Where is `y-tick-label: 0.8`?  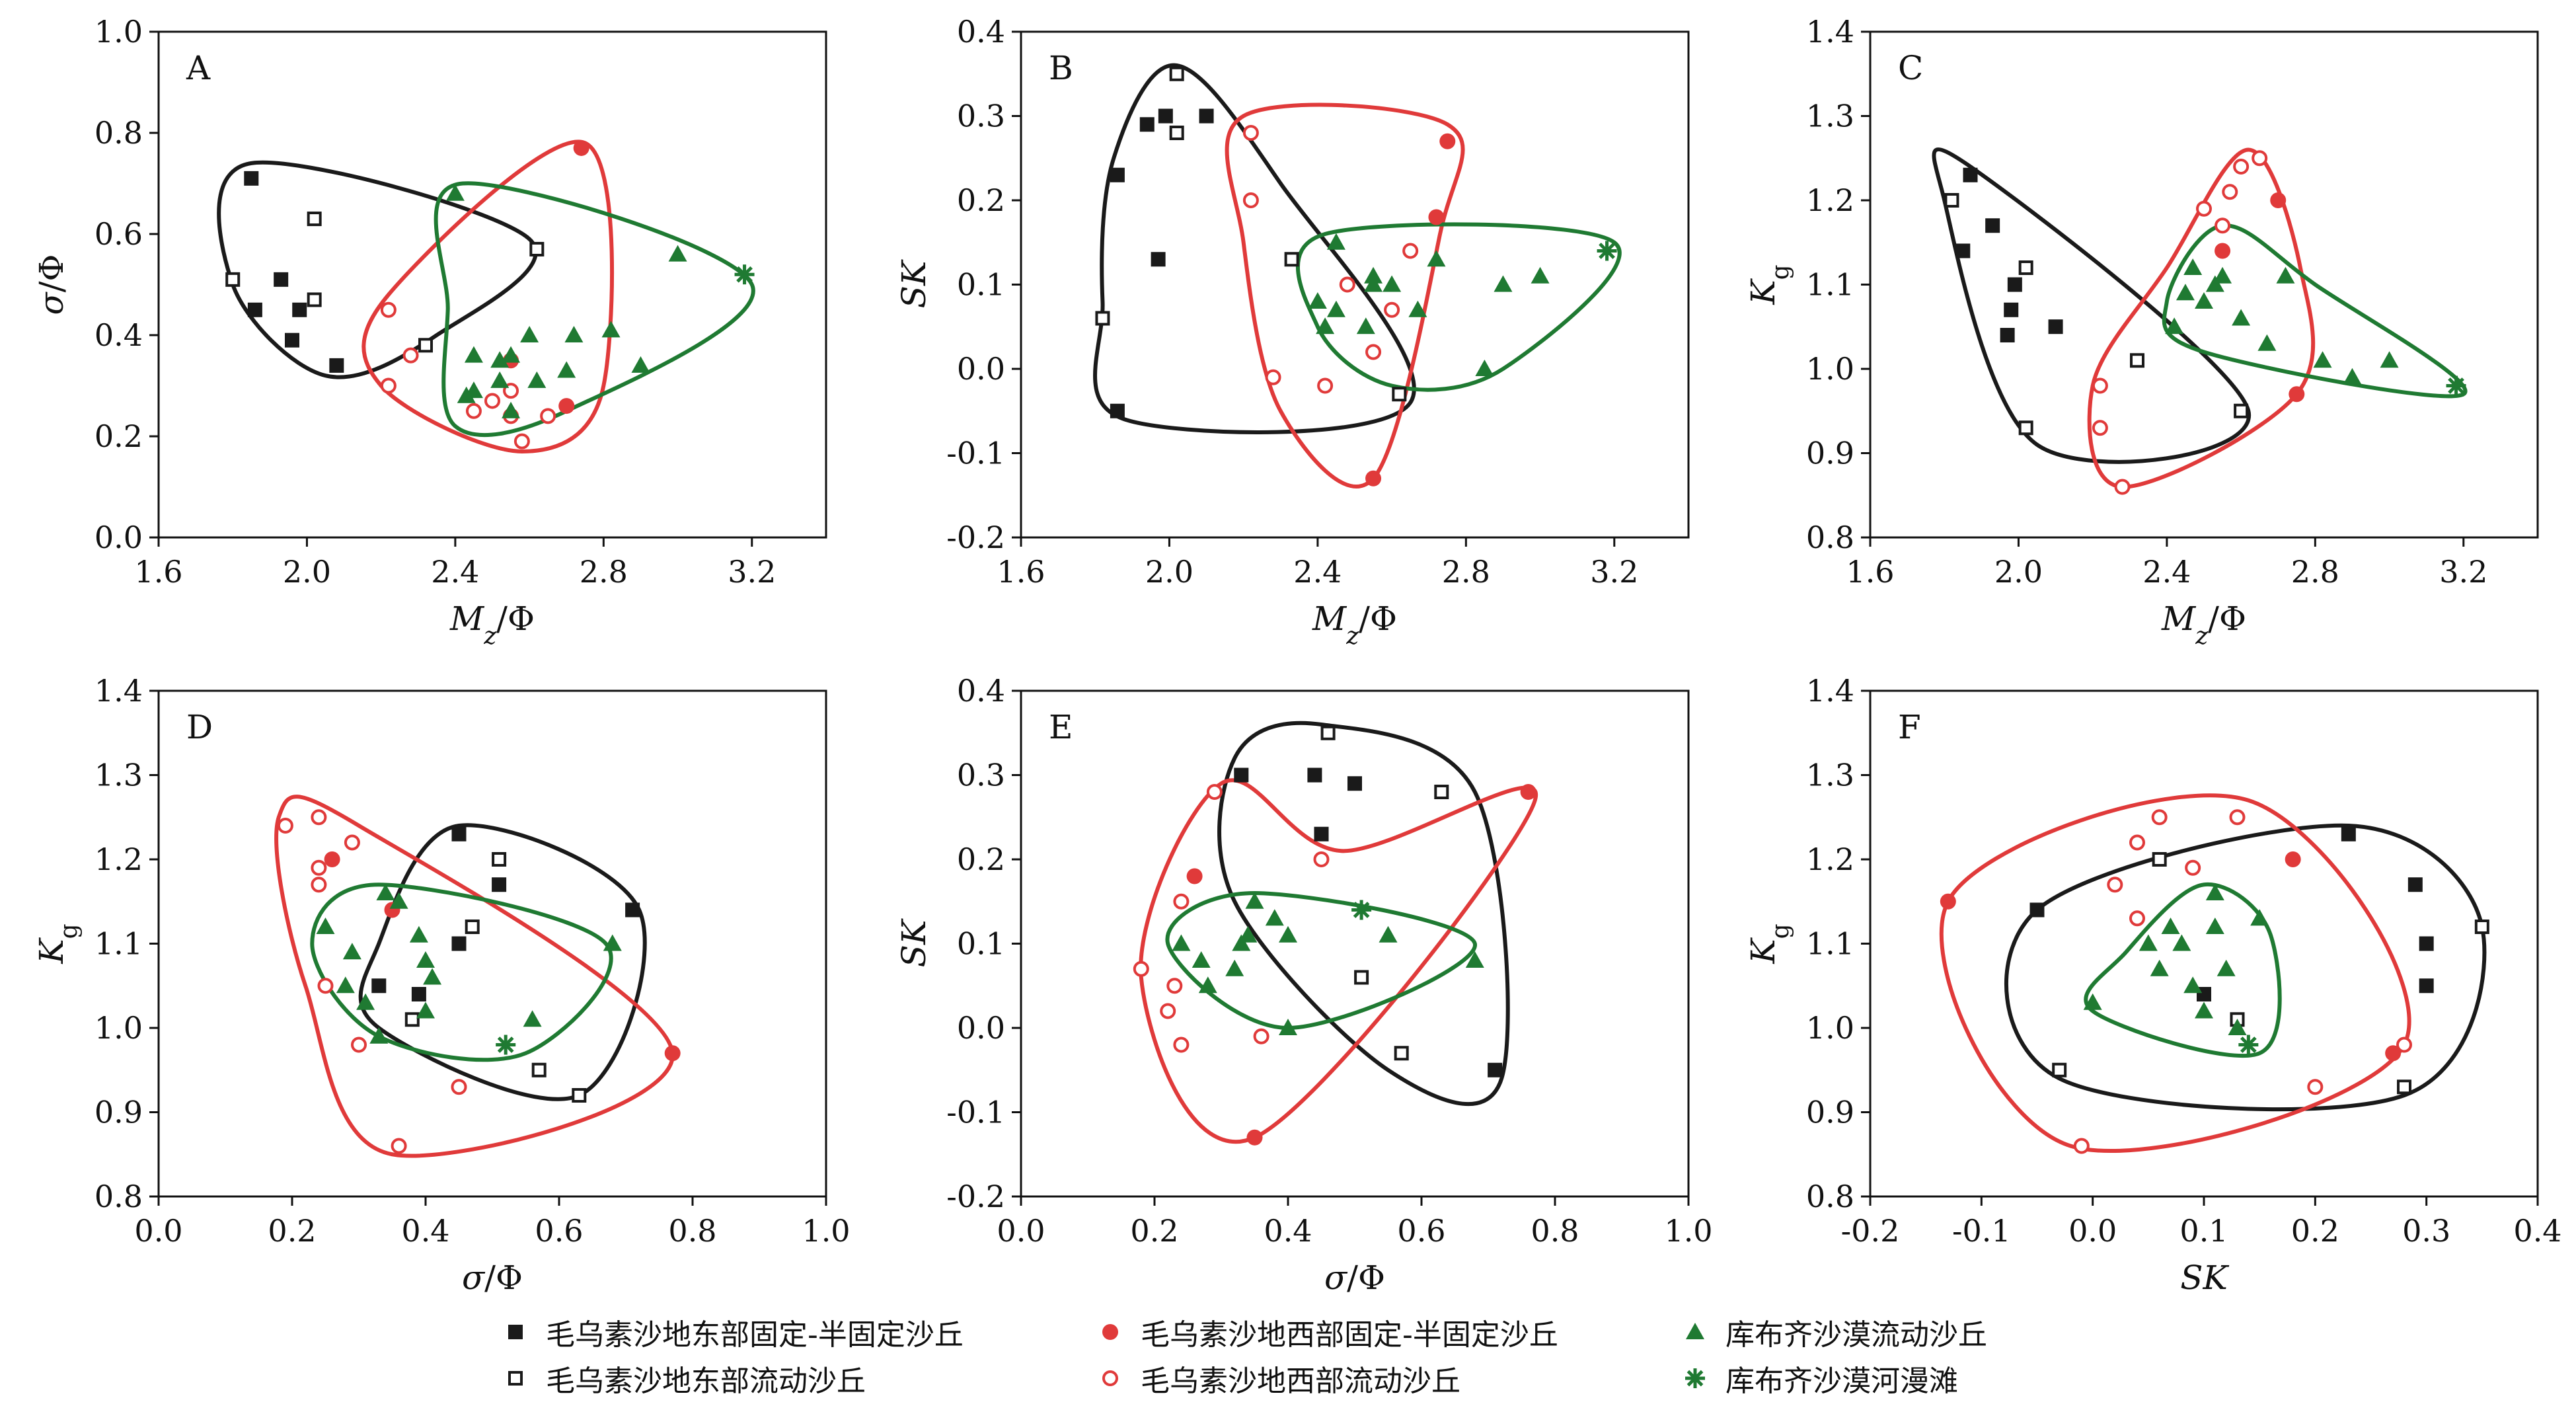
y-tick-label: 0.8 is located at coordinates (1830, 1196).